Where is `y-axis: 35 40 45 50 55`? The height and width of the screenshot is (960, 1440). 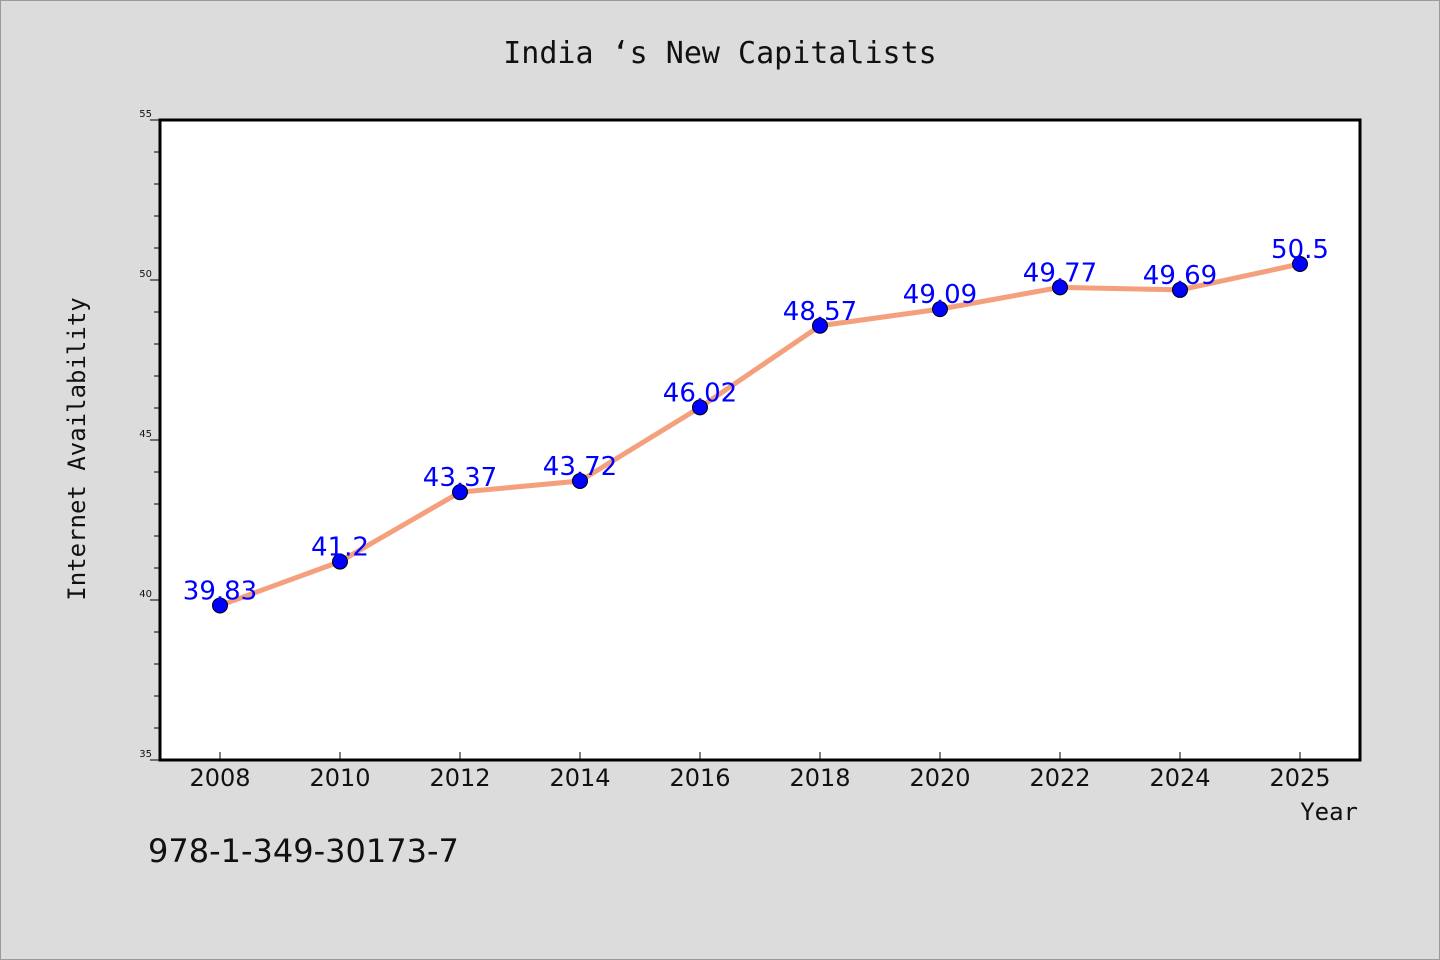 y-axis: 35 40 45 50 55 is located at coordinates (149, 435).